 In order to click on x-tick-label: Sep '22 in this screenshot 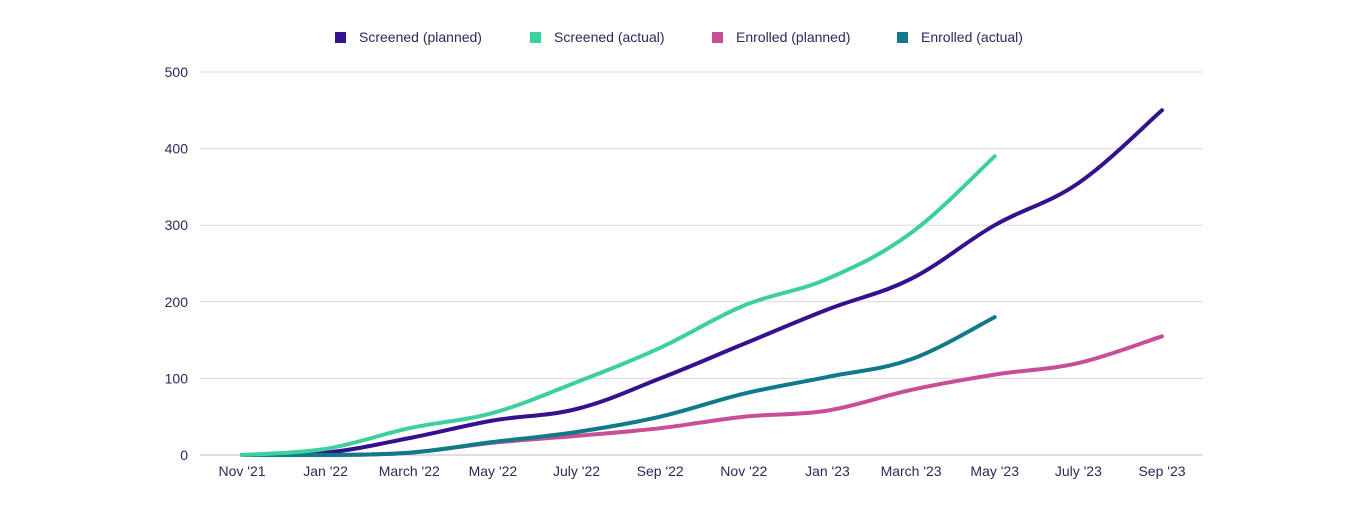, I will do `click(660, 471)`.